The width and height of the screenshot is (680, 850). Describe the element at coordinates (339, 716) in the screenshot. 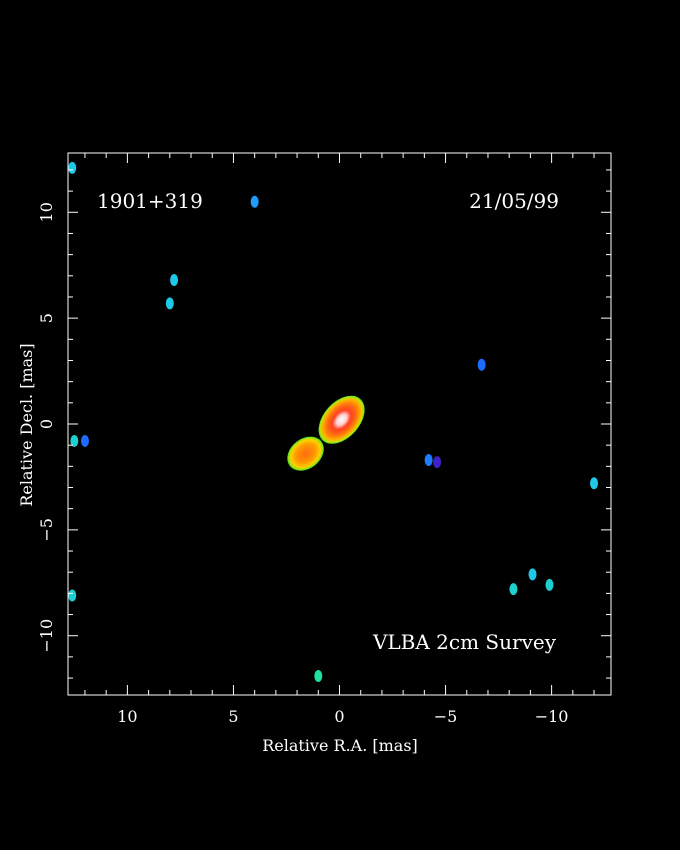

I see `x-tick-label: 0` at that location.